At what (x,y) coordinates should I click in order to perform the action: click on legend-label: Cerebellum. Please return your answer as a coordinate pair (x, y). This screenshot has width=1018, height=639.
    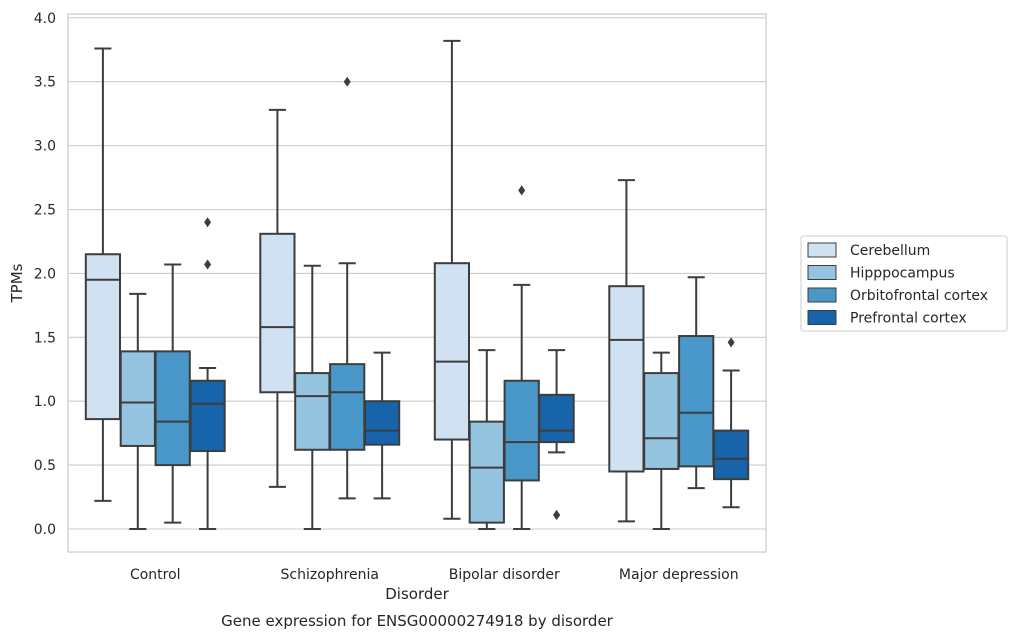
    Looking at the image, I should click on (890, 251).